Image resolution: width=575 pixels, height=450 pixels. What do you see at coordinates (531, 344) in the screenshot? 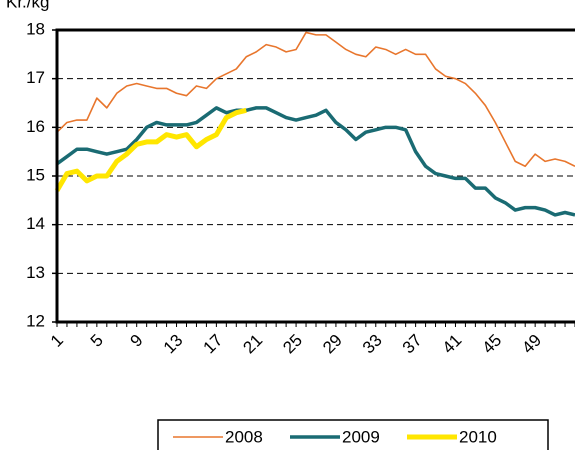
I see `x-tick-label: 49` at bounding box center [531, 344].